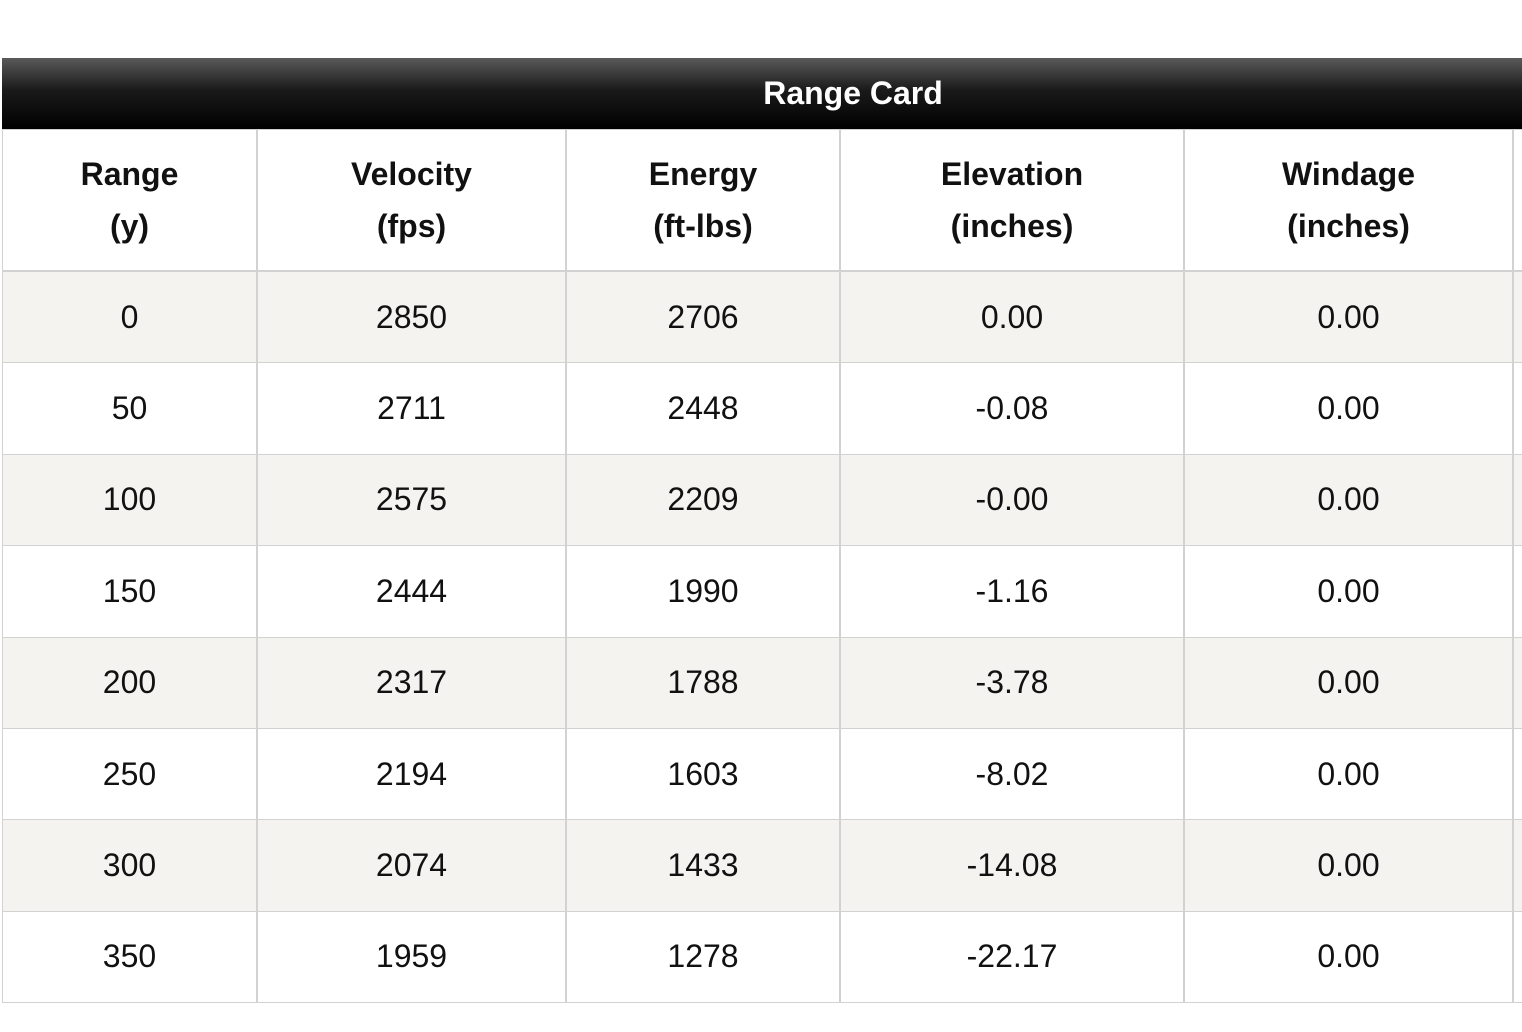  What do you see at coordinates (1348, 174) in the screenshot?
I see `header-line: Windage` at bounding box center [1348, 174].